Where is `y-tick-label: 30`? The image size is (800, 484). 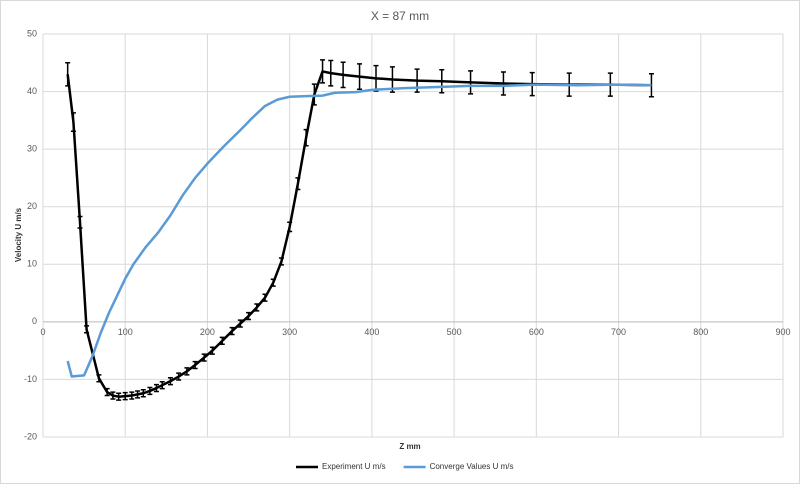
y-tick-label: 30 is located at coordinates (32, 149).